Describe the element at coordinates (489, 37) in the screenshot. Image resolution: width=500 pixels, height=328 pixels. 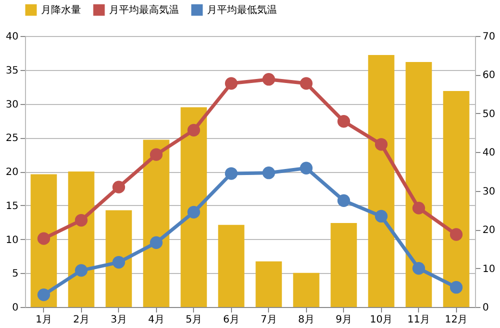
I see `y2-tick-label: 70` at that location.